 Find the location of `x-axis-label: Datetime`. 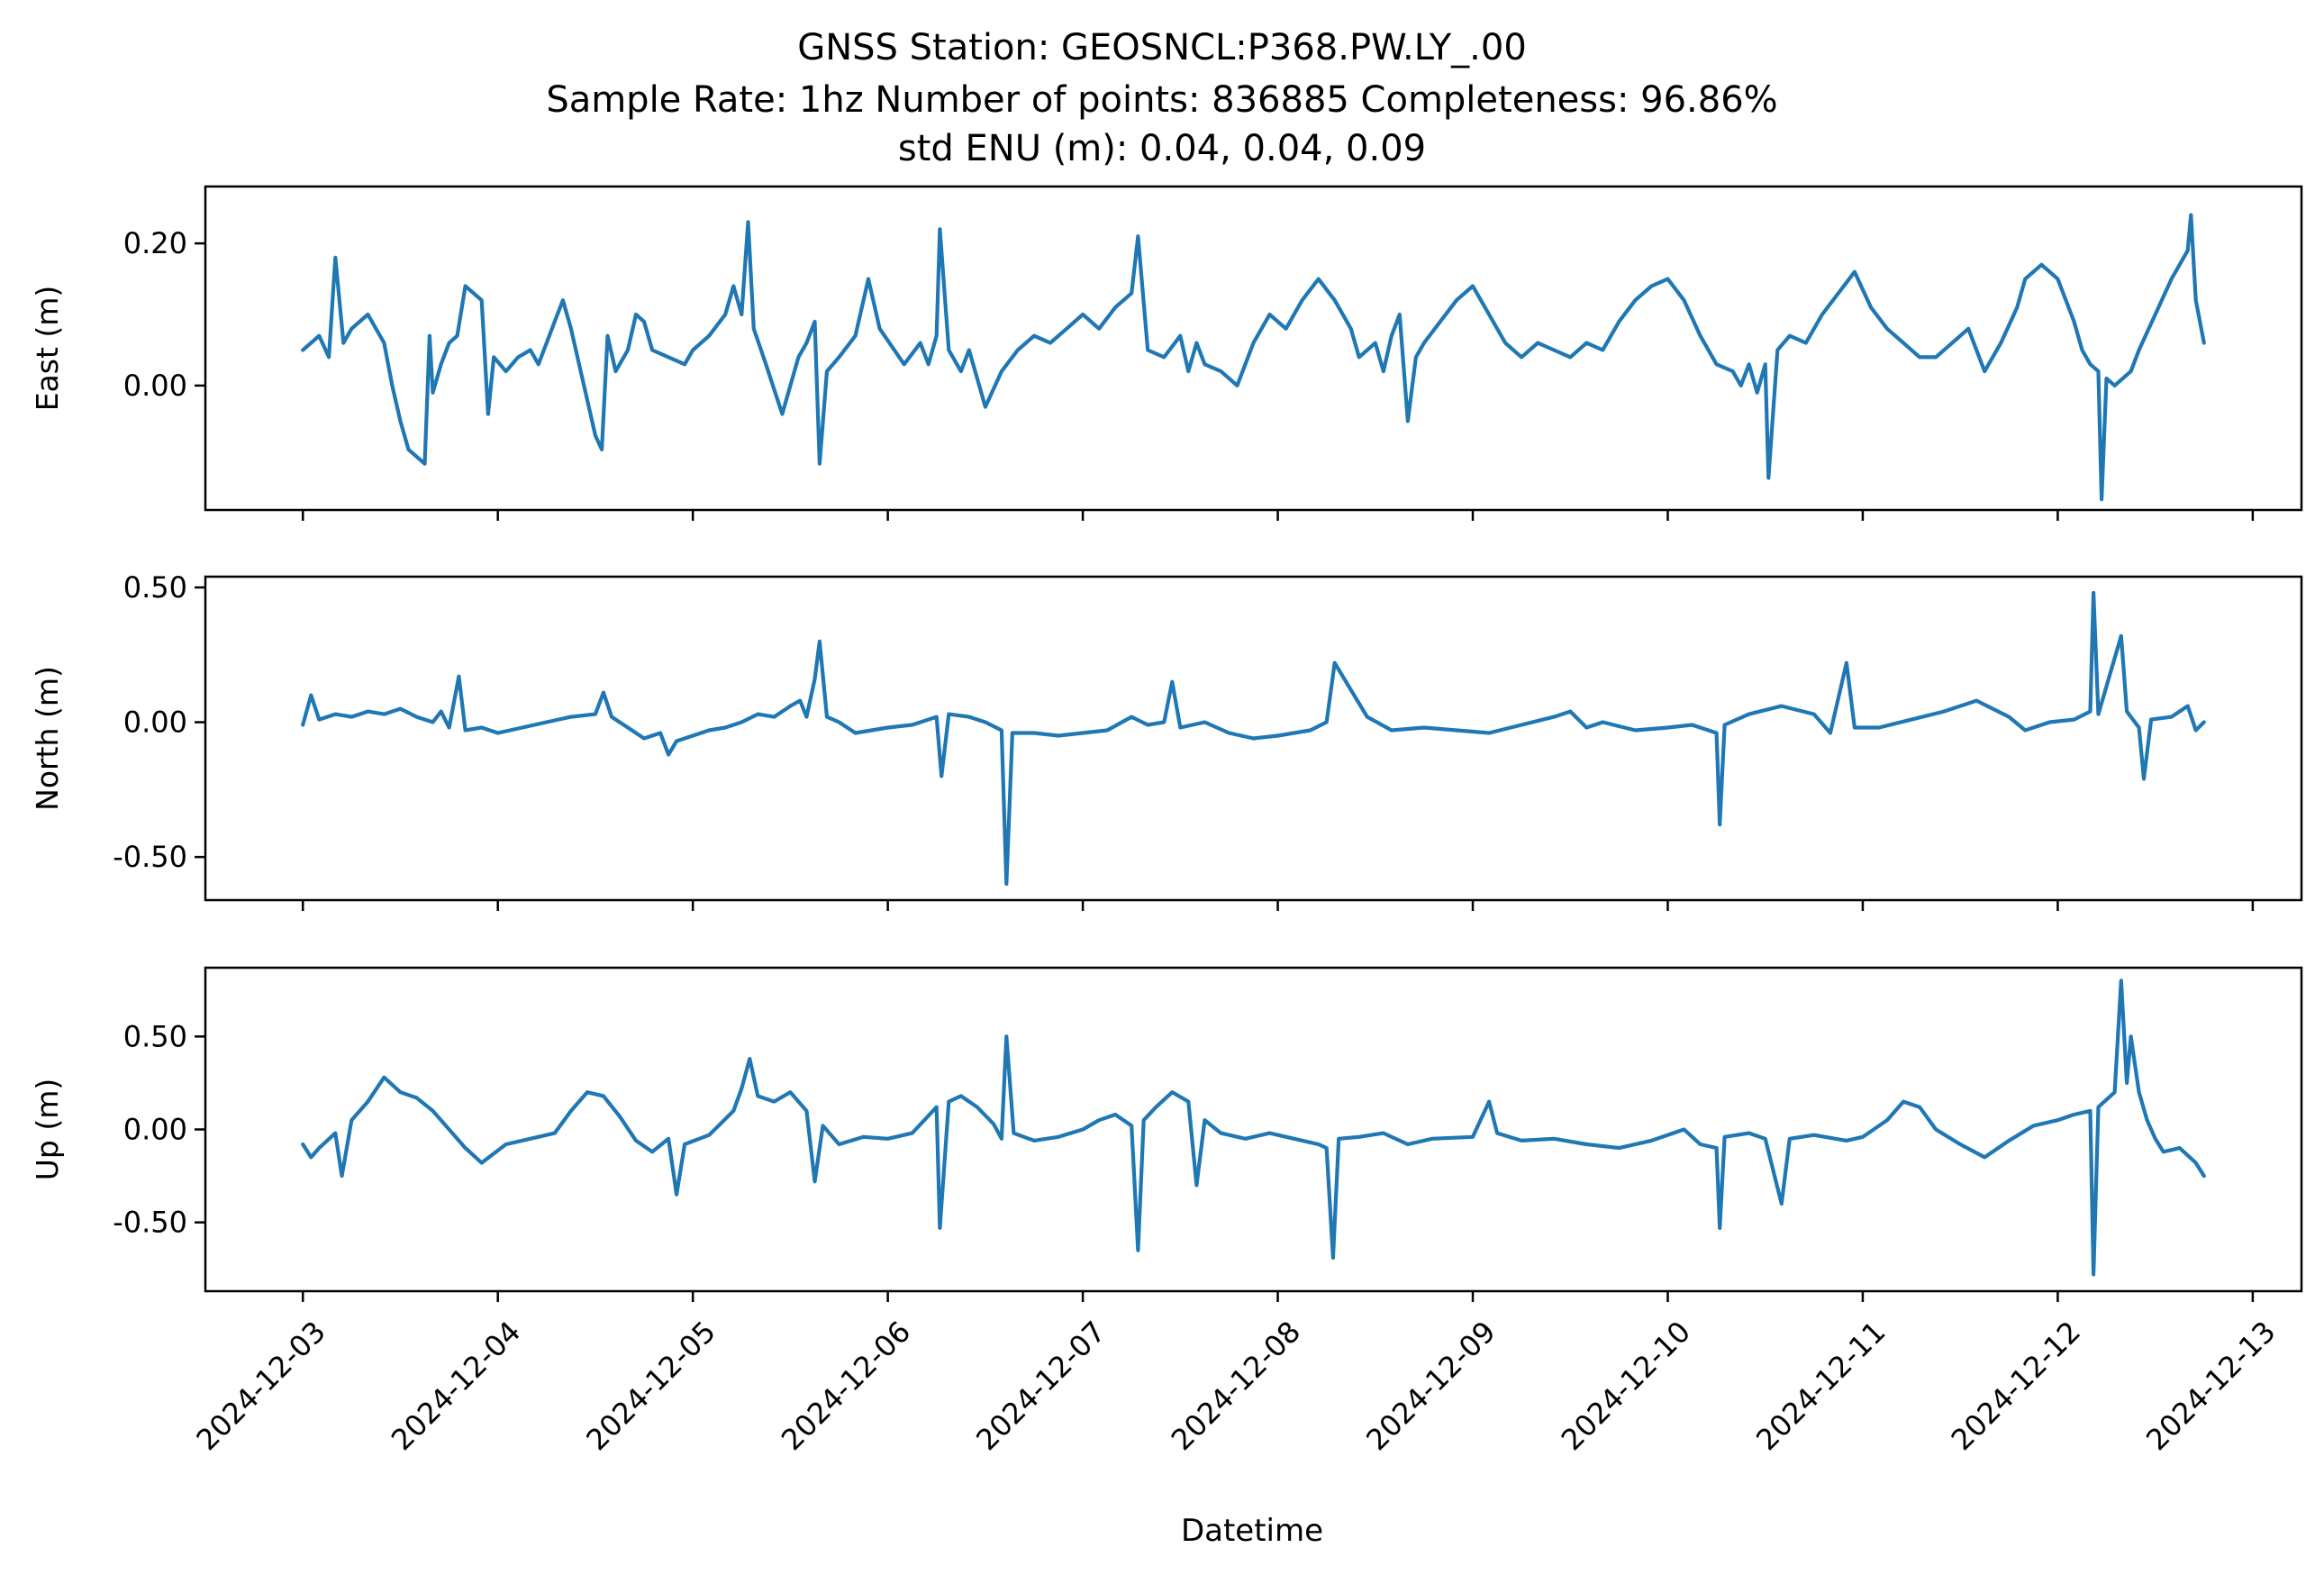

x-axis-label: Datetime is located at coordinates (1252, 1531).